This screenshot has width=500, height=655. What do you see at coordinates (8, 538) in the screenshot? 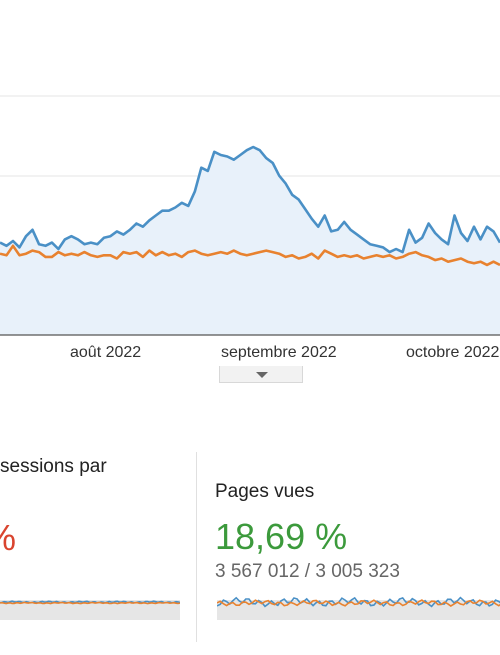
I see `metric-card-left-value: %` at bounding box center [8, 538].